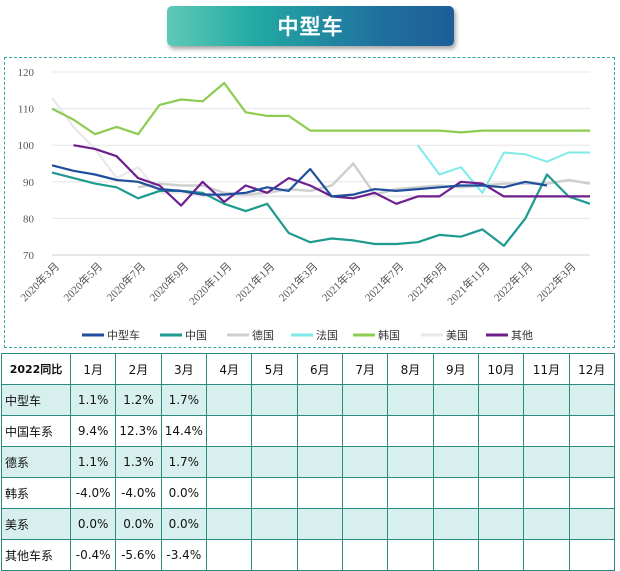  Describe the element at coordinates (229, 369) in the screenshot. I see `month-header: 4月` at that location.